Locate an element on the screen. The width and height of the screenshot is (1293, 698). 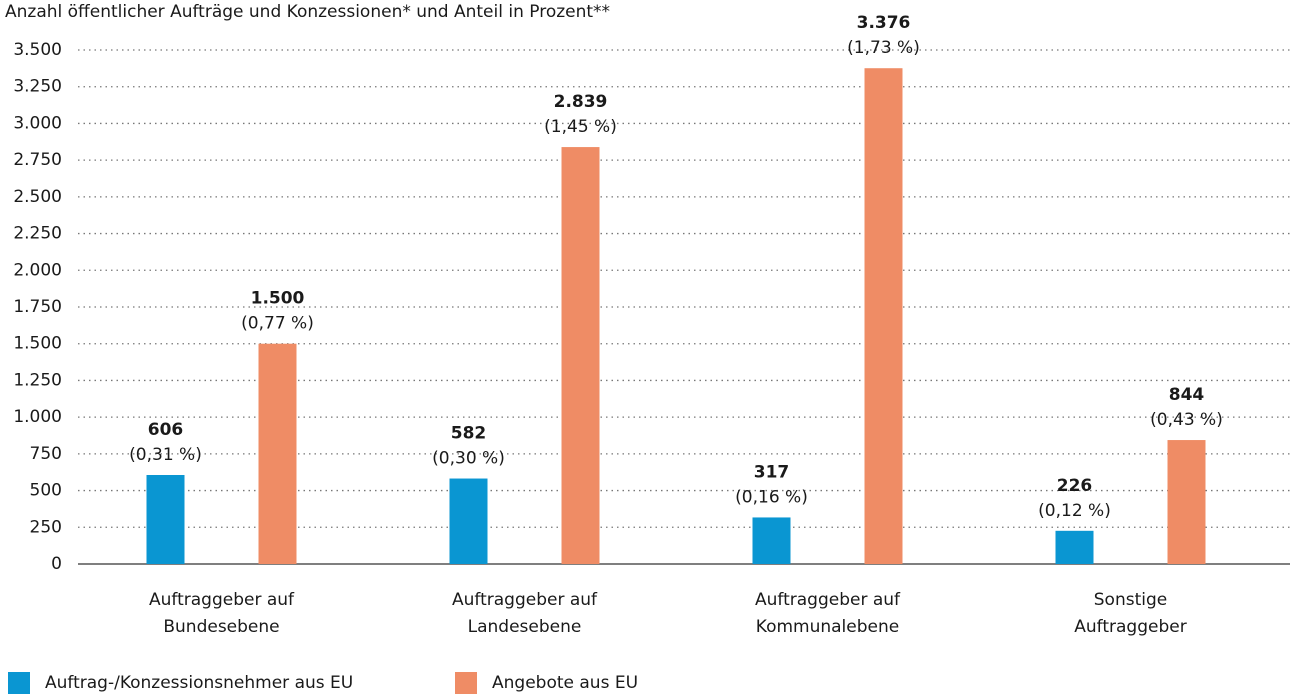
y-tick-label: 2.250 is located at coordinates (37, 234).